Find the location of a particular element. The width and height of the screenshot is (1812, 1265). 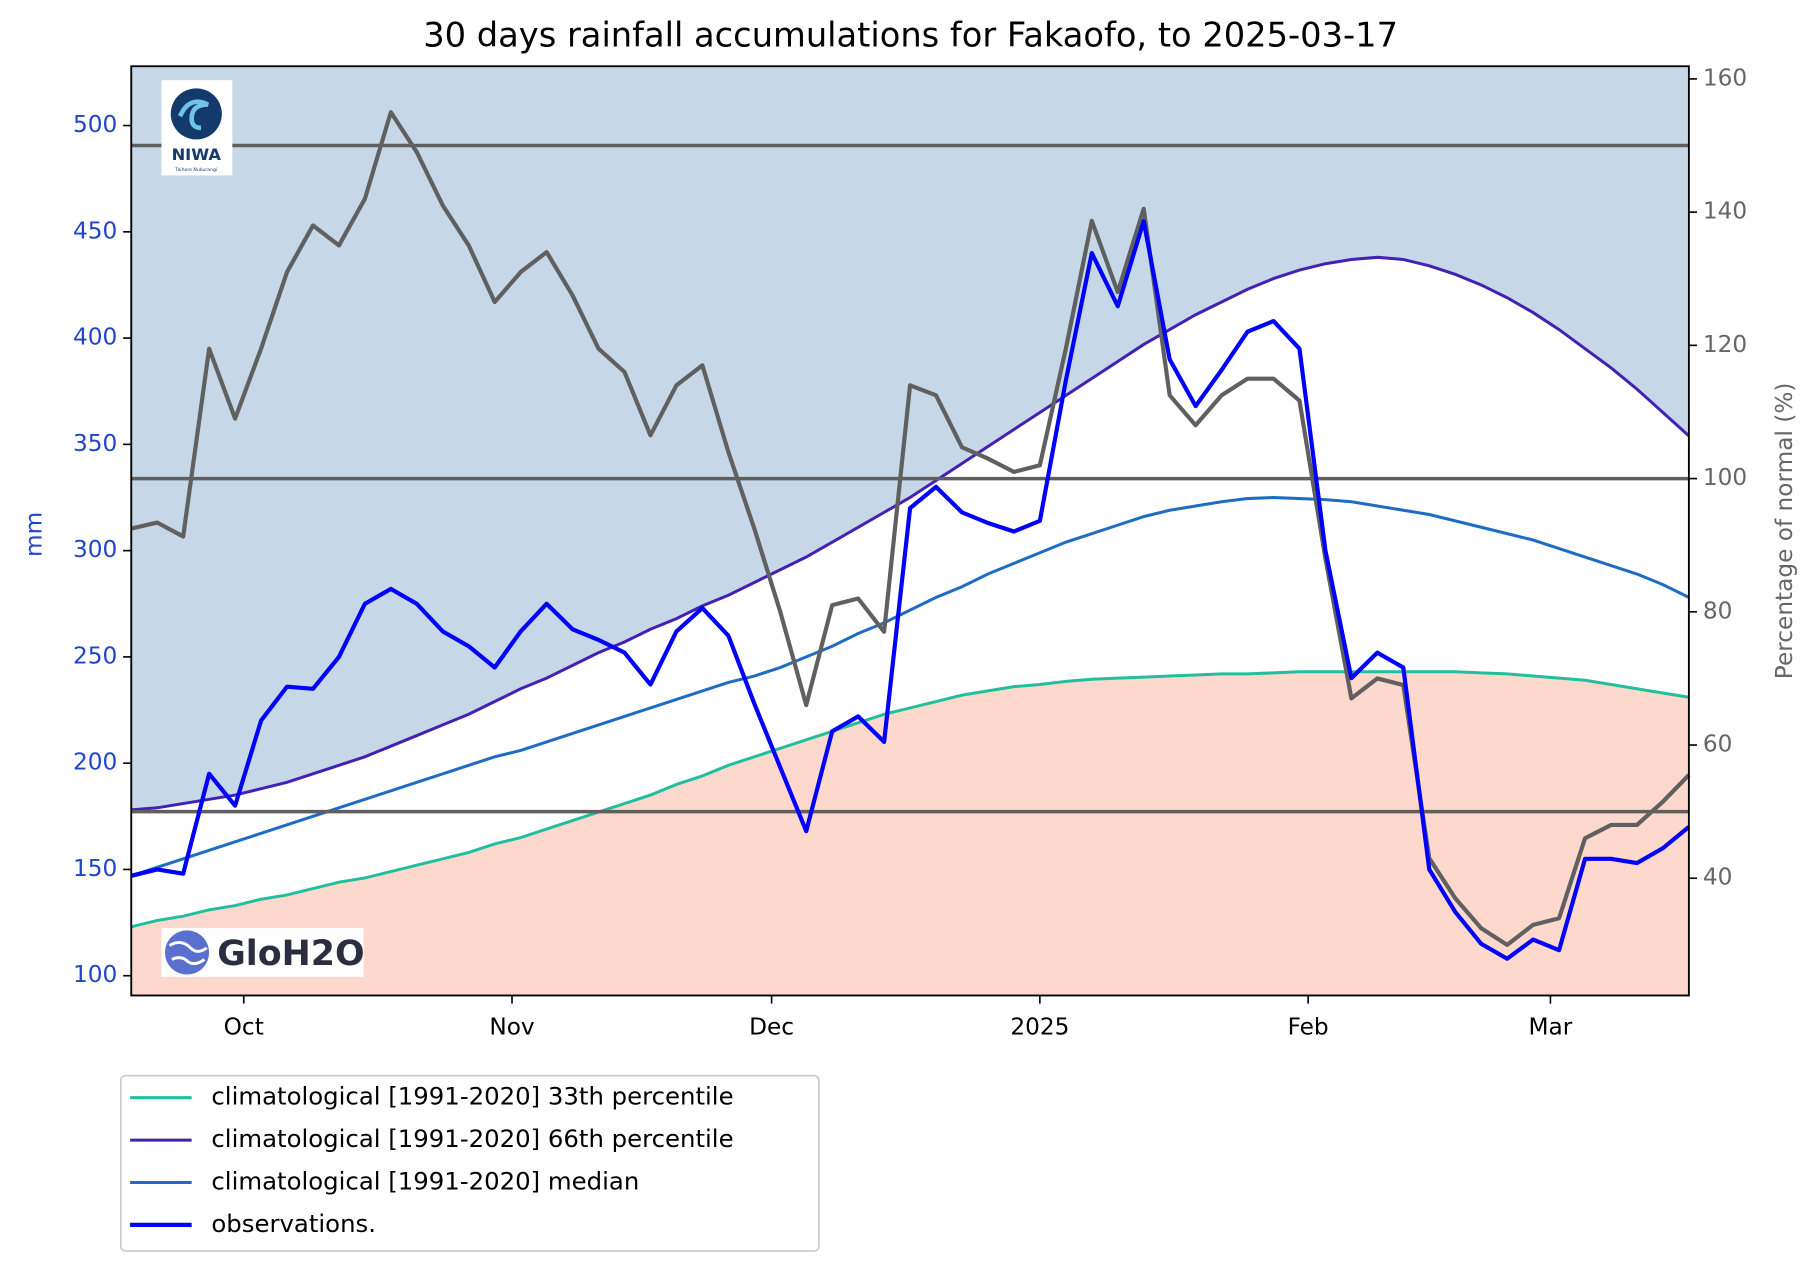

y-tick-label: 100 is located at coordinates (95, 974).